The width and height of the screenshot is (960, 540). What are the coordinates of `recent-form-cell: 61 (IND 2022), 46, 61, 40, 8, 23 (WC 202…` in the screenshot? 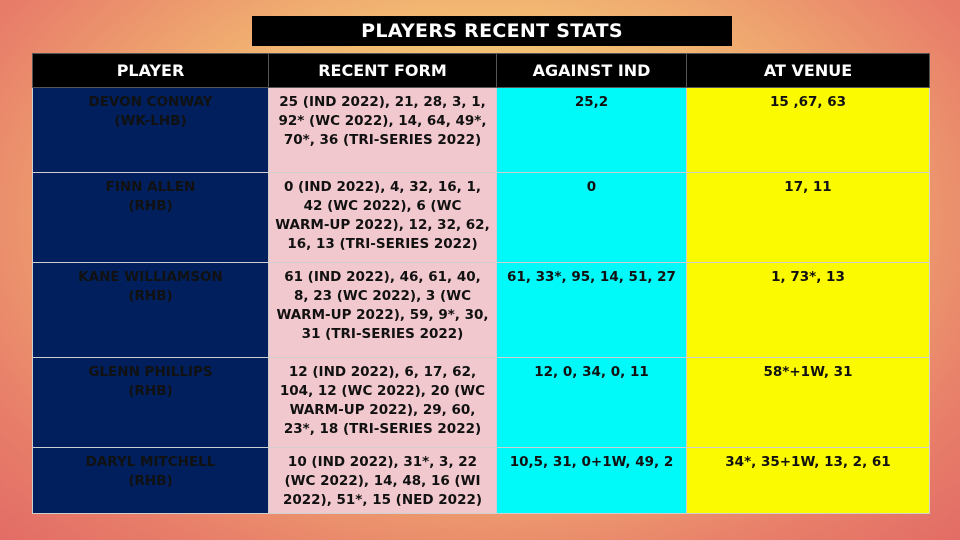 It's located at (382, 310).